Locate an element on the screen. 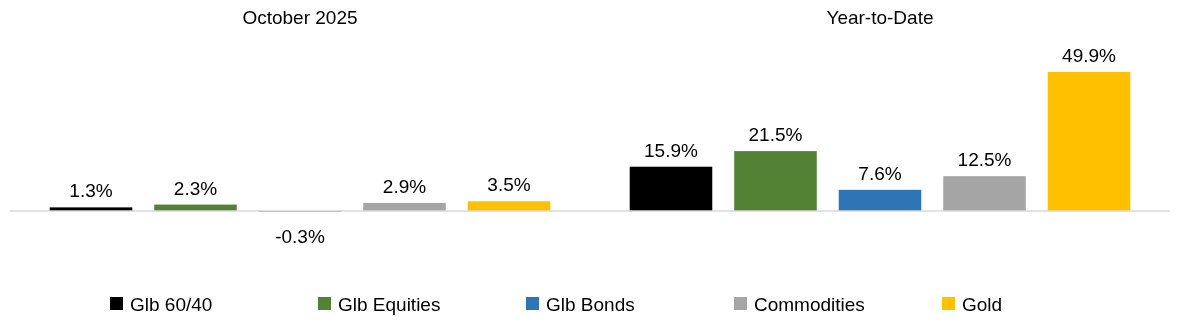  x-tick-label: October 2025 is located at coordinates (300, 17).